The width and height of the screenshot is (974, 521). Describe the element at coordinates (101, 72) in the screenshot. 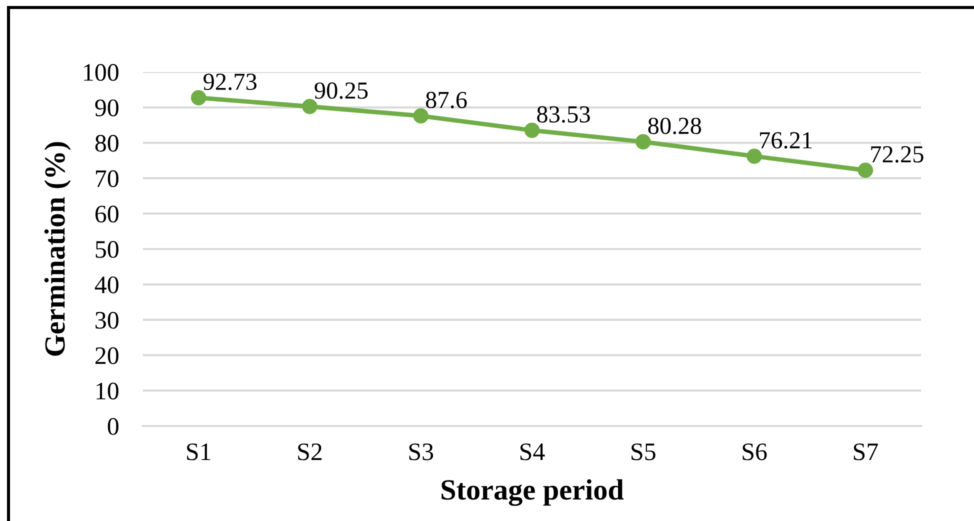

I see `y-tick-label: 100` at that location.